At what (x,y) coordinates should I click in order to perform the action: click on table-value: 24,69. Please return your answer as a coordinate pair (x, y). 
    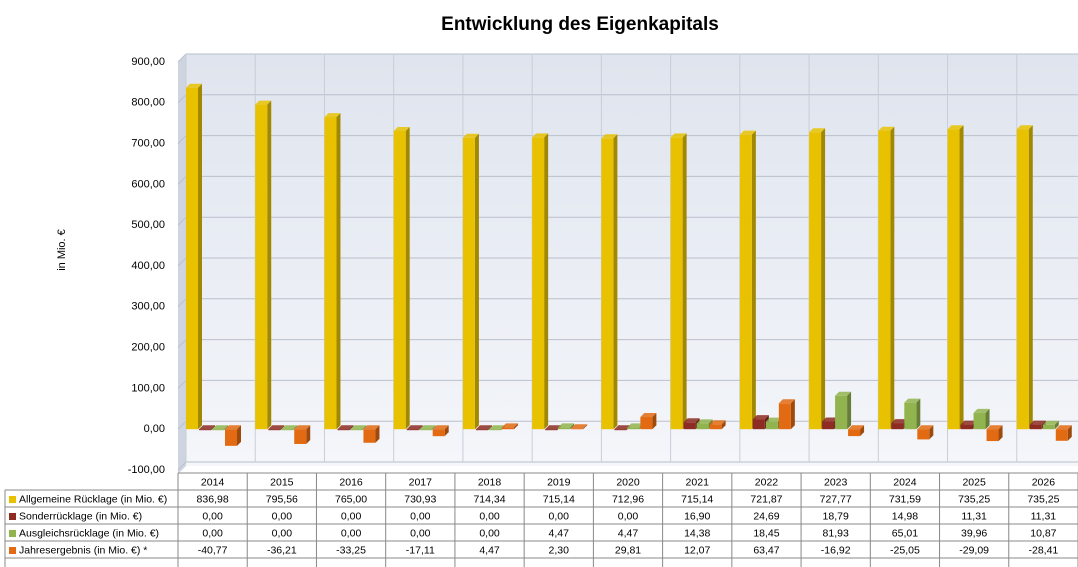
    Looking at the image, I should click on (766, 516).